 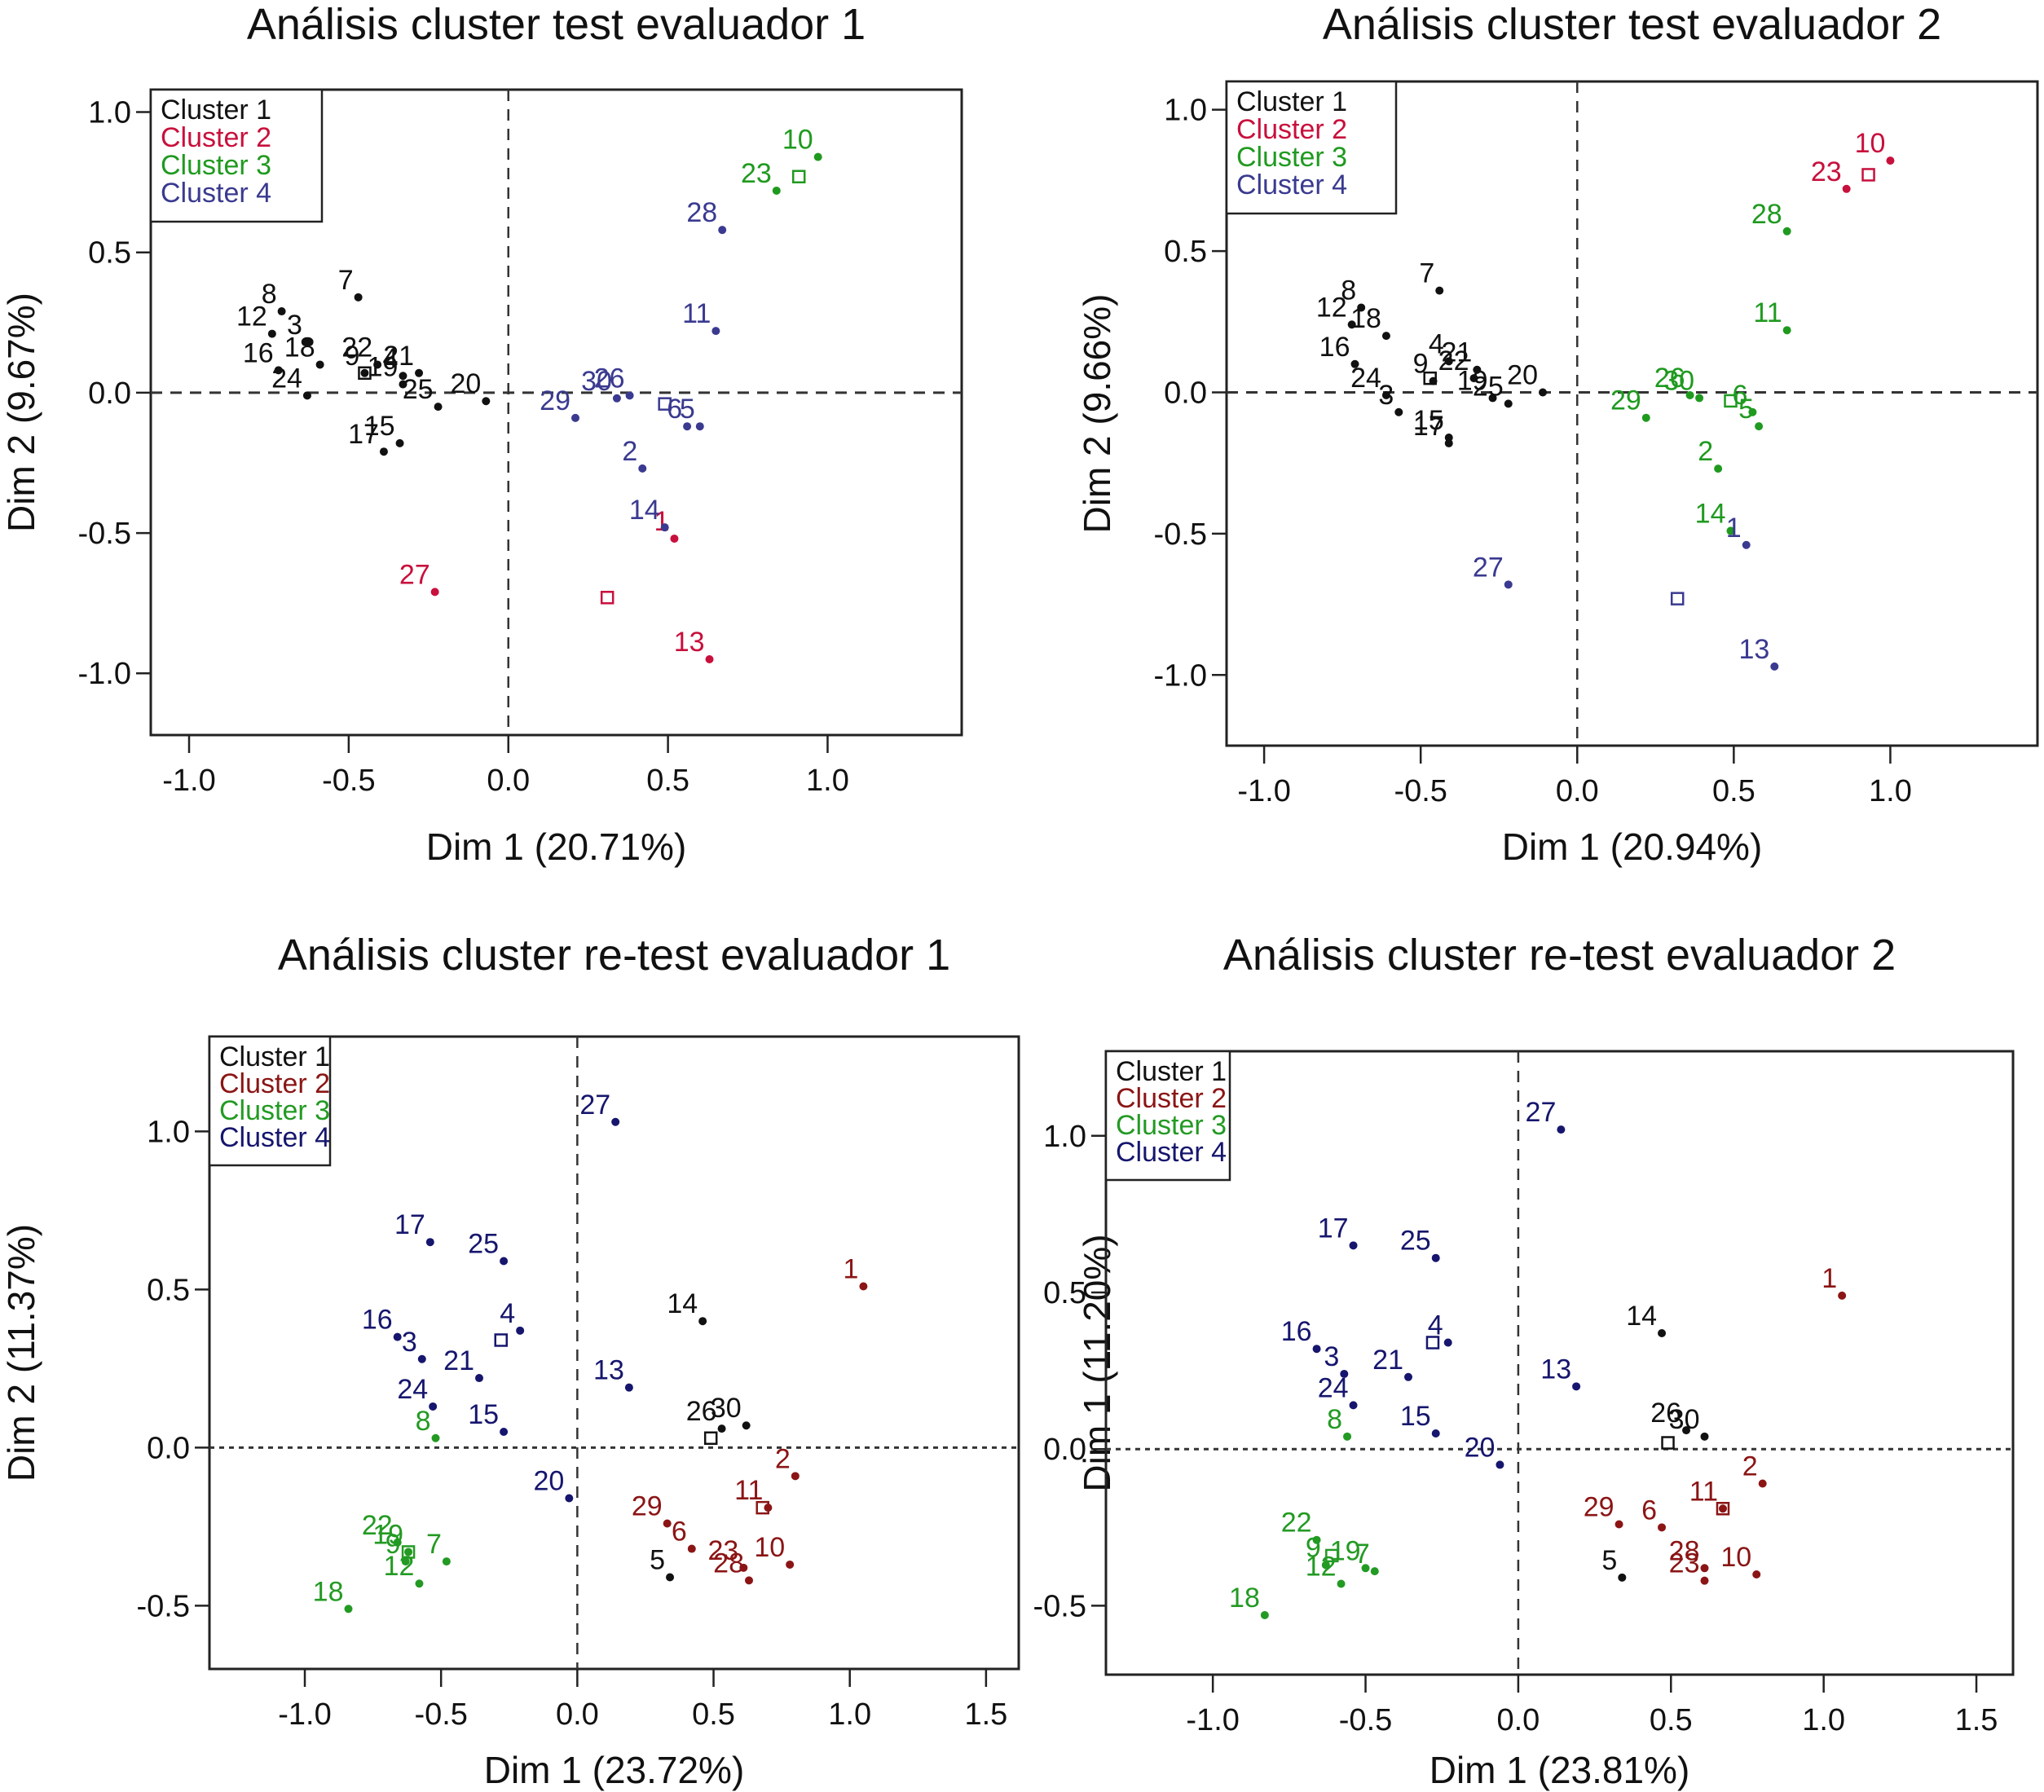 I want to click on point-label-20: 20, so click(x=1522, y=375).